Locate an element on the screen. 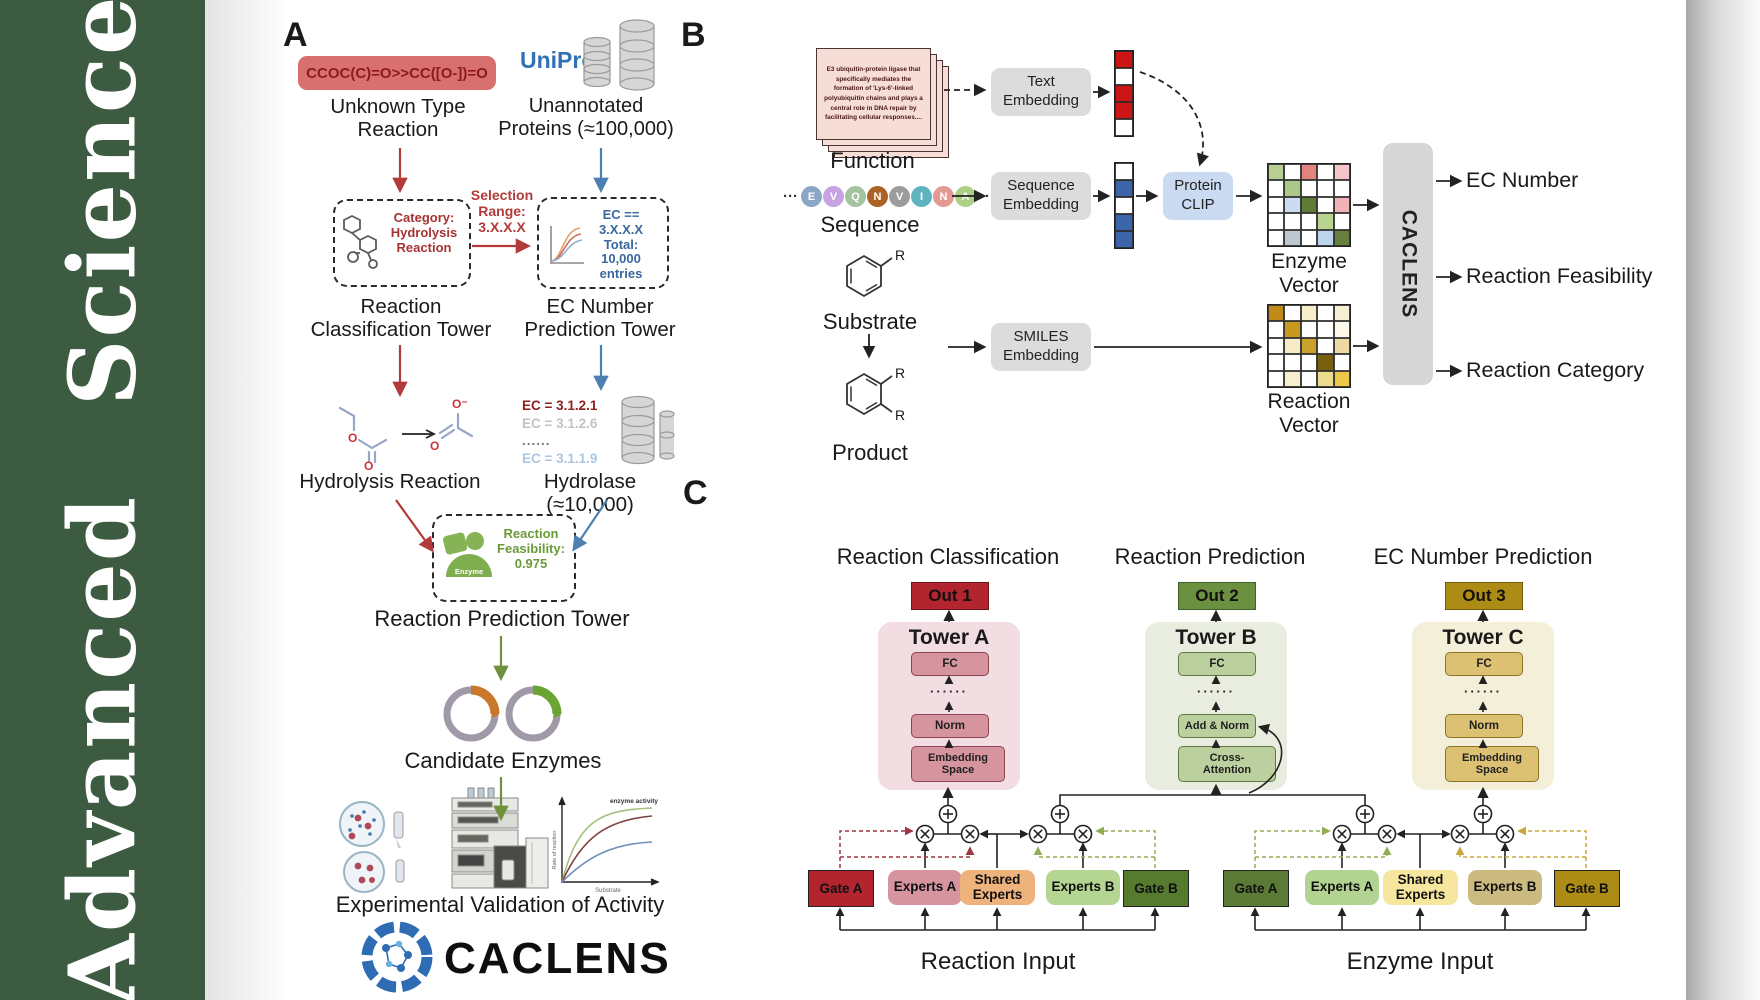  page-curl-shadow is located at coordinates (1723, 500).